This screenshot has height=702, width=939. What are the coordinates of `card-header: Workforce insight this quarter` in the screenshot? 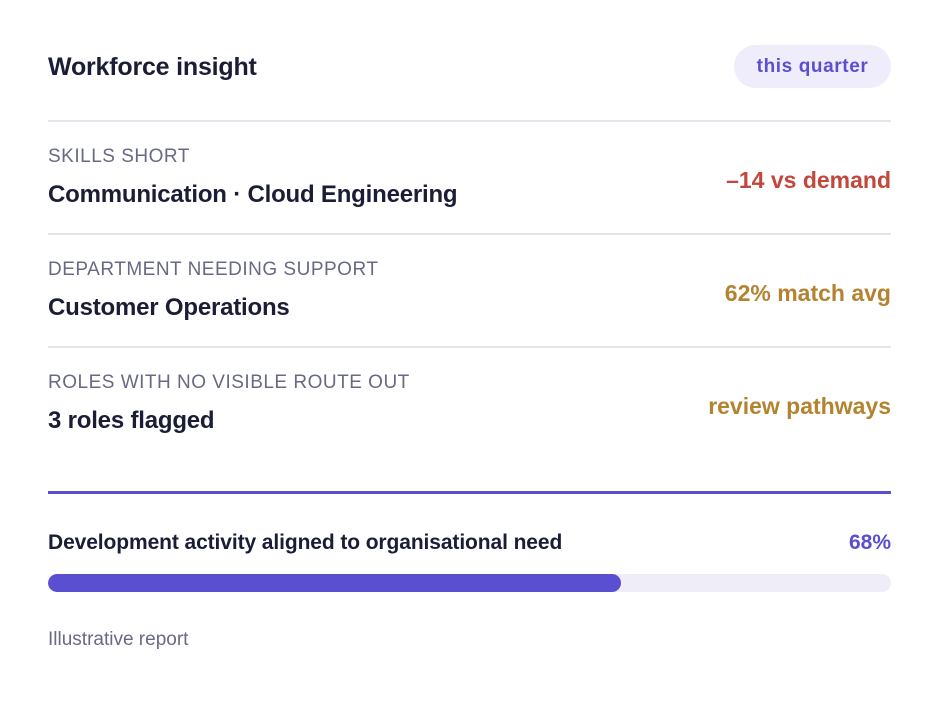 It's located at (469, 67).